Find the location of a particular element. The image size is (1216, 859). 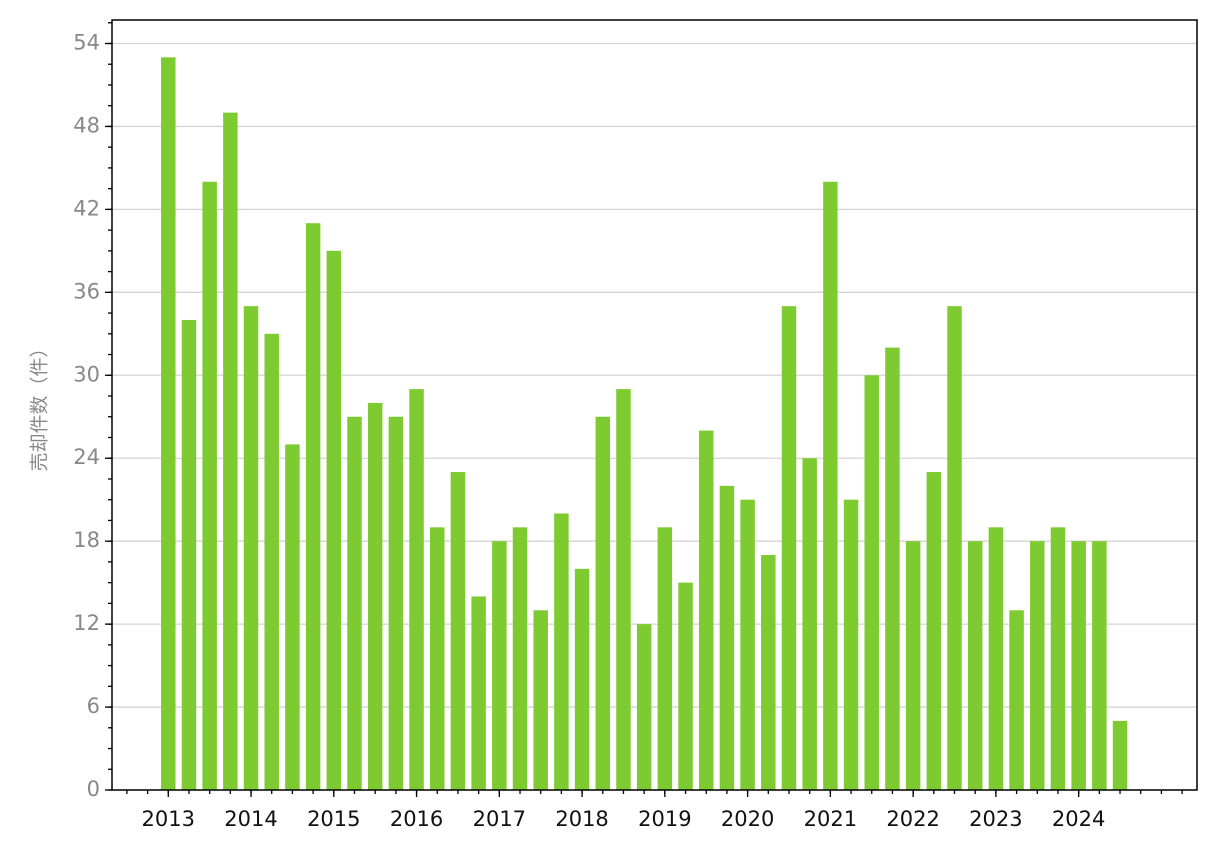

x-tick-label: 2024 is located at coordinates (1078, 819).